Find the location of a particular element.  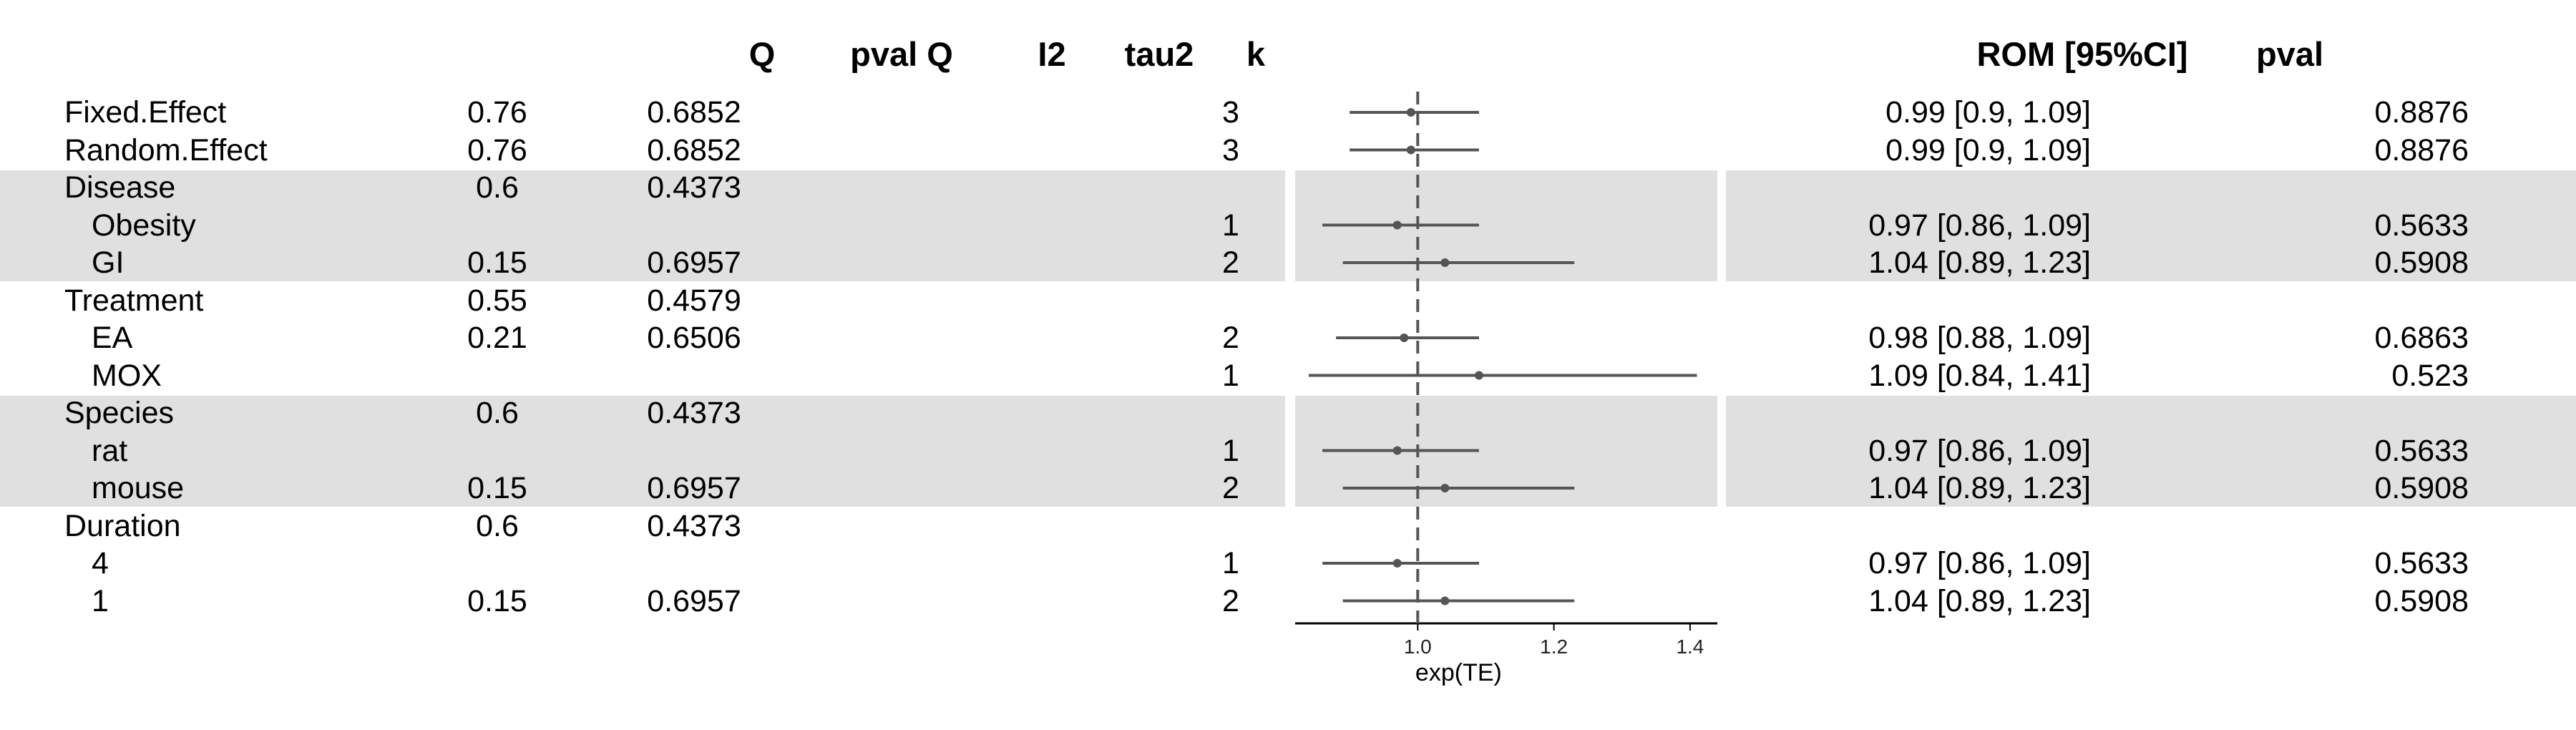

row-label: Treatment is located at coordinates (134, 300).